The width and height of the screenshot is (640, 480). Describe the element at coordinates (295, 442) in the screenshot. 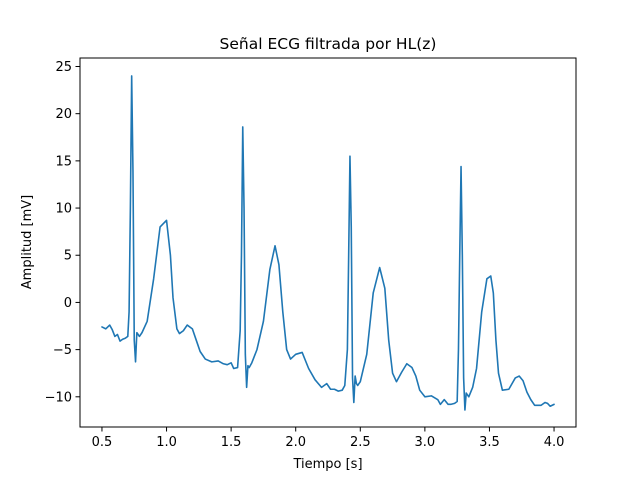

I see `x-tick-label: 2.0` at that location.